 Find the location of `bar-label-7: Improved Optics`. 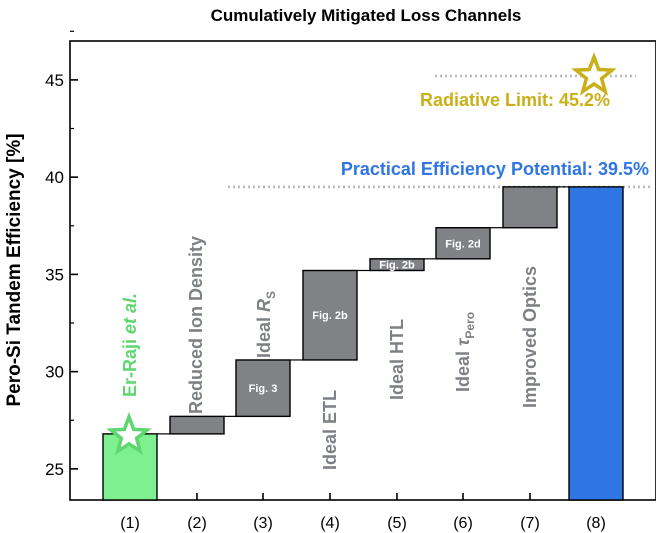

bar-label-7: Improved Optics is located at coordinates (530, 337).